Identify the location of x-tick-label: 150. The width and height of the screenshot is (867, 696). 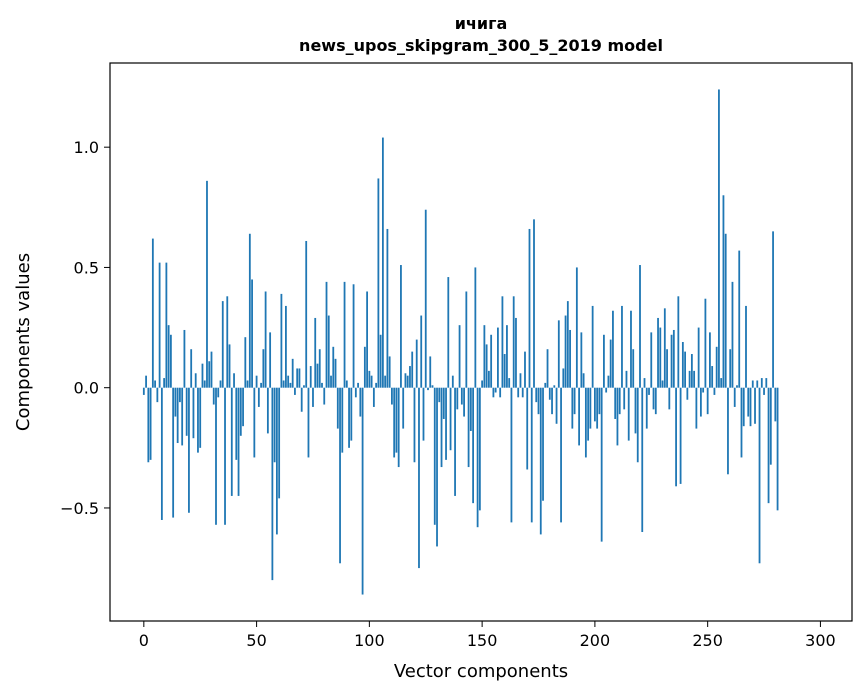
(482, 640).